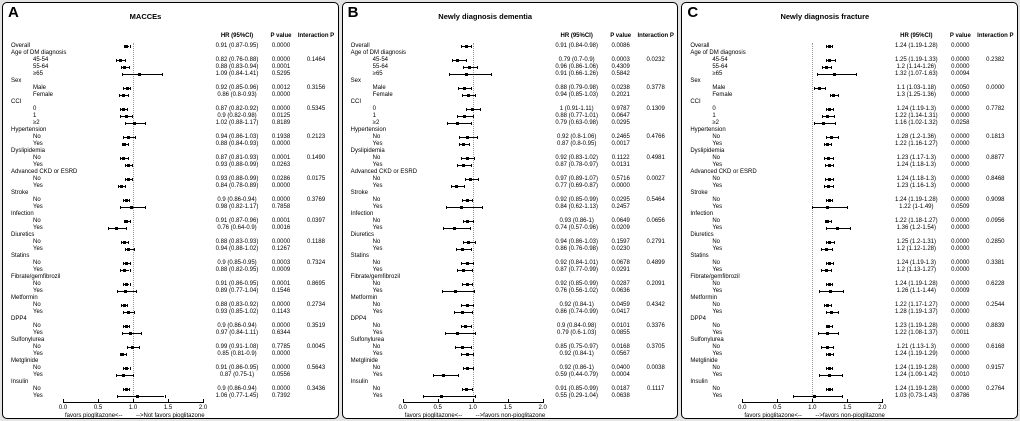 This screenshot has width=1020, height=421. What do you see at coordinates (375, 277) in the screenshot?
I see `row-label: Fibrate/gemfibrozil` at bounding box center [375, 277].